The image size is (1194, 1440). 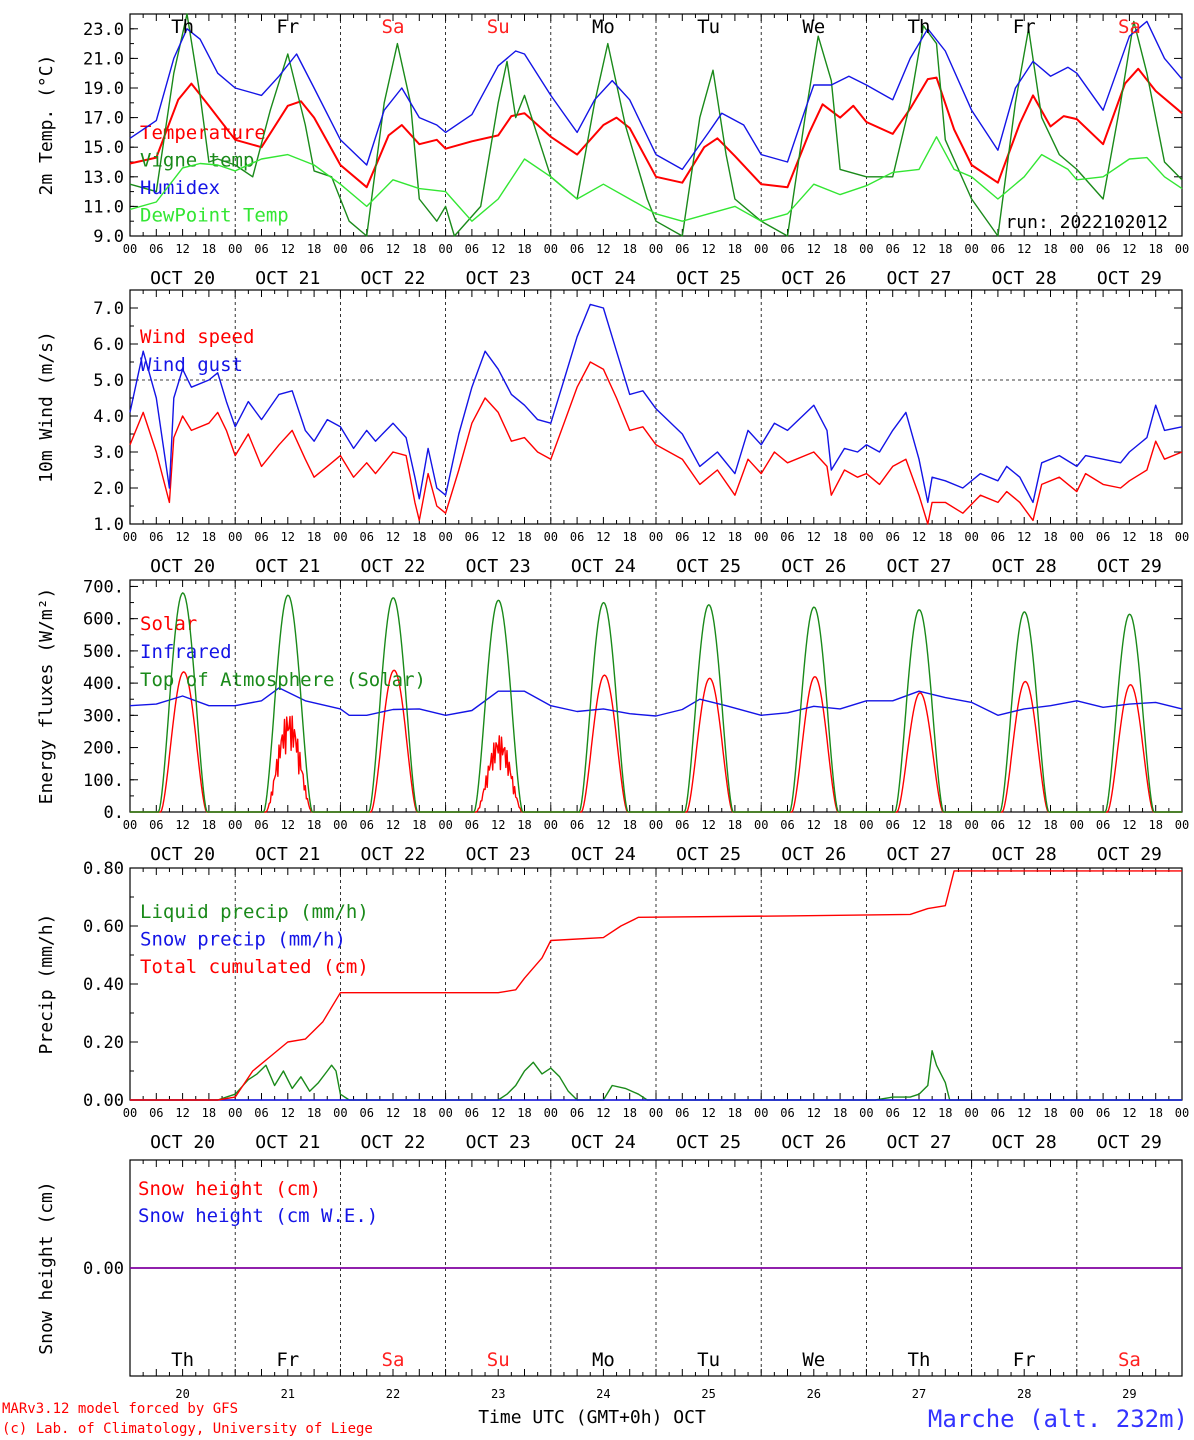 I want to click on day-abbr-label: Th, so click(x=919, y=1360).